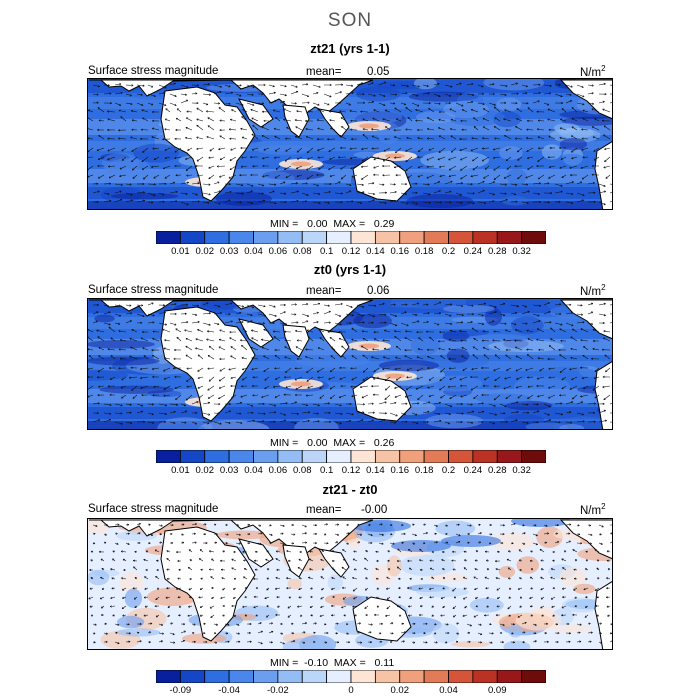  I want to click on map-zt0, so click(350, 364).